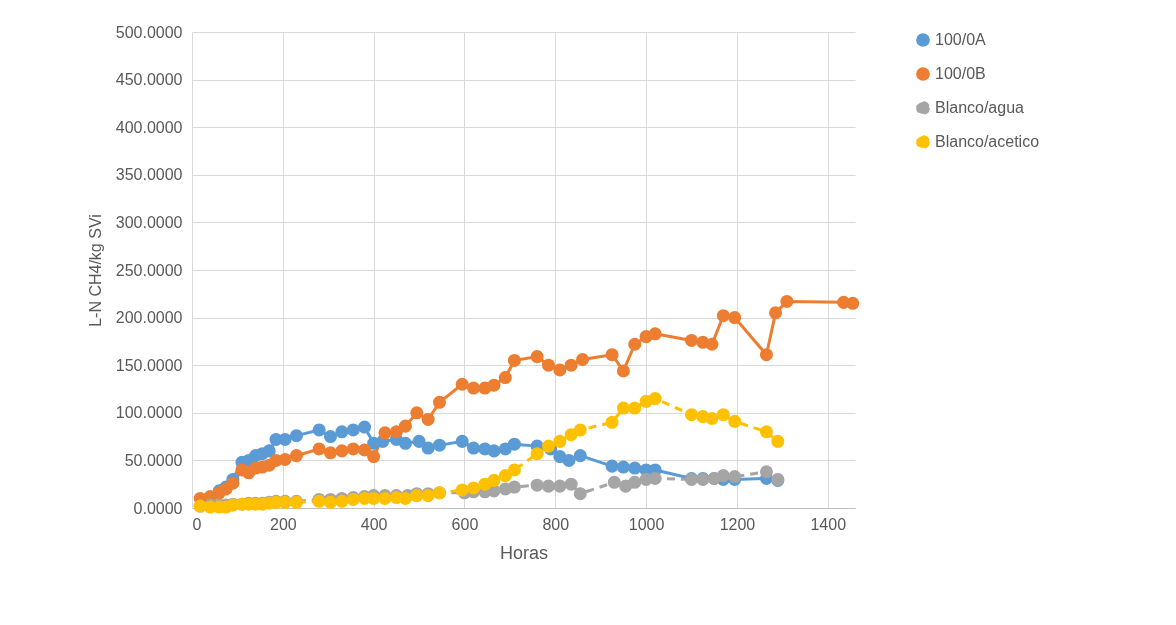  I want to click on y-tick-label: 100.0000, so click(149, 413).